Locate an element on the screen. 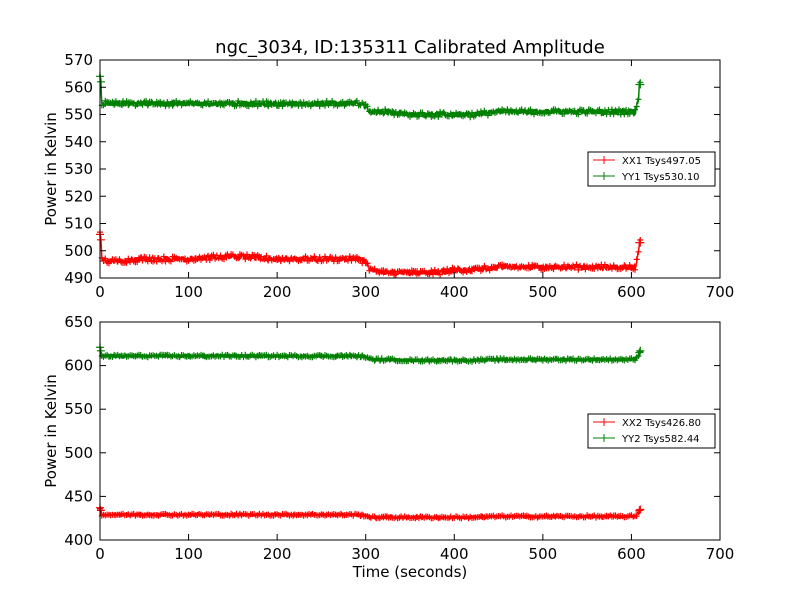  bottom-legend-entry-yy2: YY2 Tsys582.44 is located at coordinates (646, 439).